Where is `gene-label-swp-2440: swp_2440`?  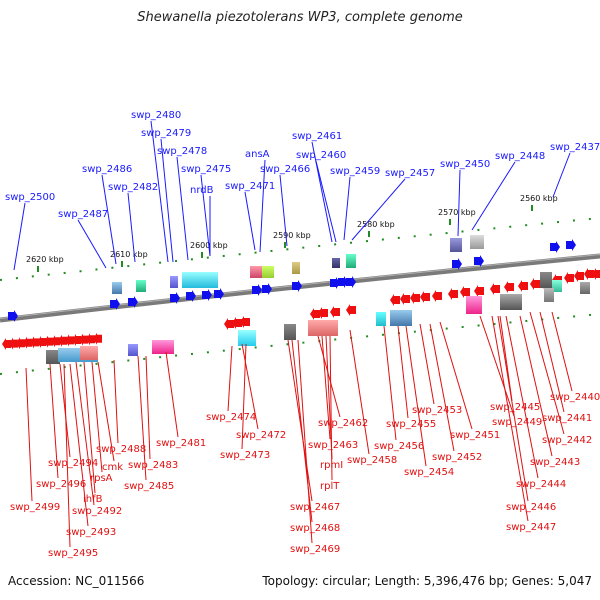 gene-label-swp-2440: swp_2440 is located at coordinates (575, 397).